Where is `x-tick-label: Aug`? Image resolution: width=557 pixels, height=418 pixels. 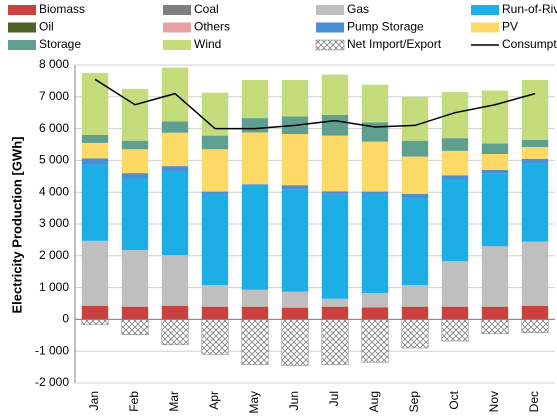 x-tick-label: Aug is located at coordinates (374, 401).